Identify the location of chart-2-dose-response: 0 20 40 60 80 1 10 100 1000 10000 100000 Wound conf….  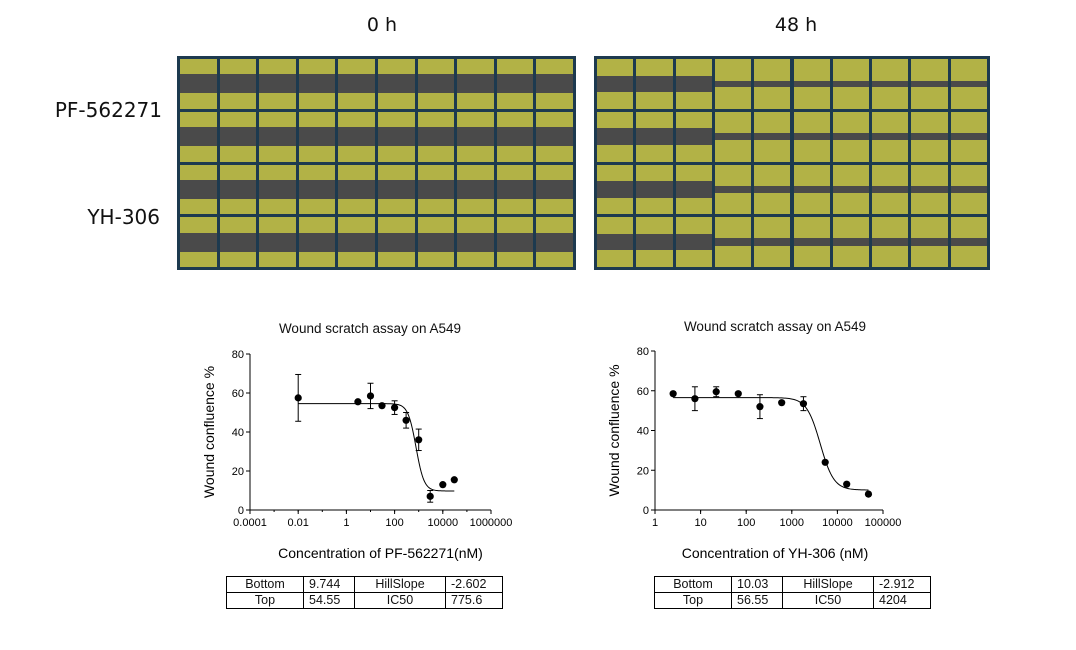
(754, 453).